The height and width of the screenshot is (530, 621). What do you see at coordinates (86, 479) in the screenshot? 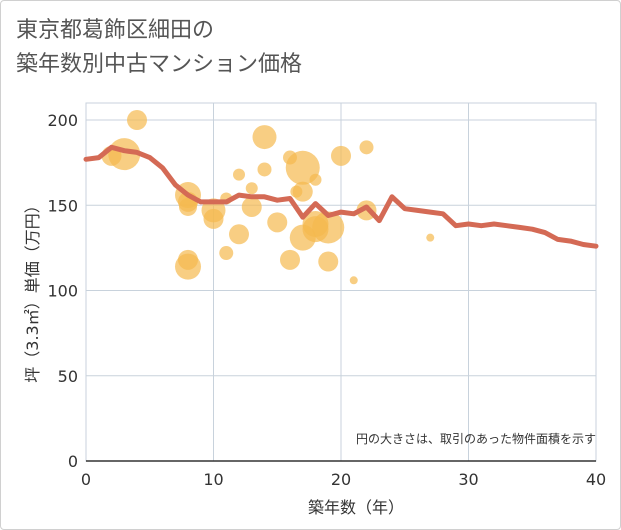
I see `x-tick-label: 0` at bounding box center [86, 479].